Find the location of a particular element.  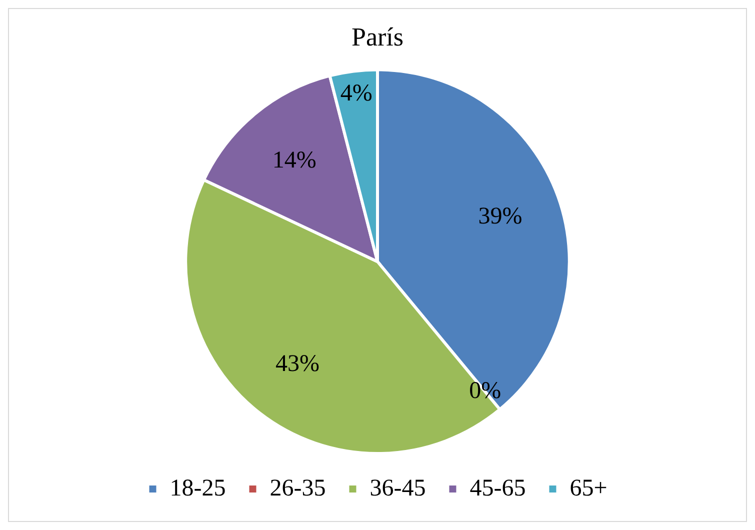

legend-label: 65+ is located at coordinates (589, 488).